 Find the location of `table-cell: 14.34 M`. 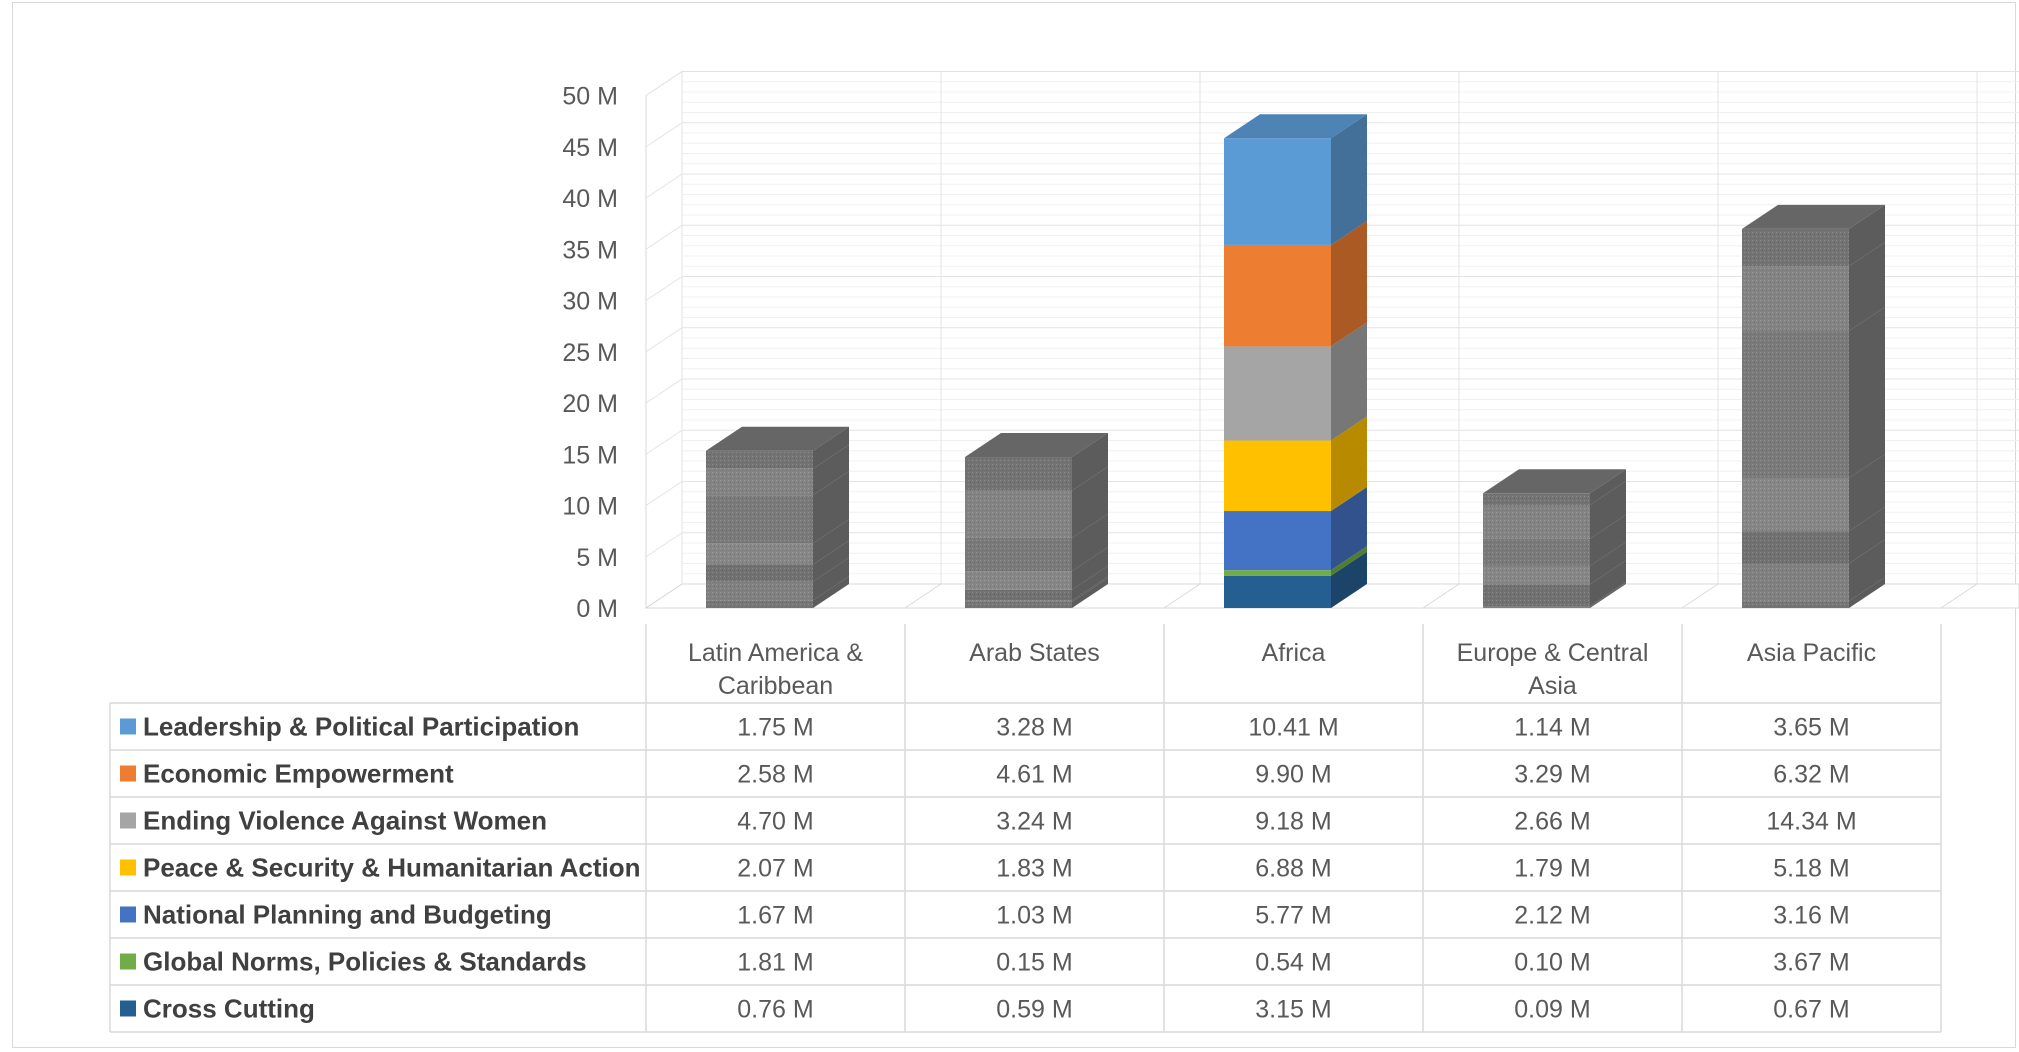

table-cell: 14.34 M is located at coordinates (1811, 822).